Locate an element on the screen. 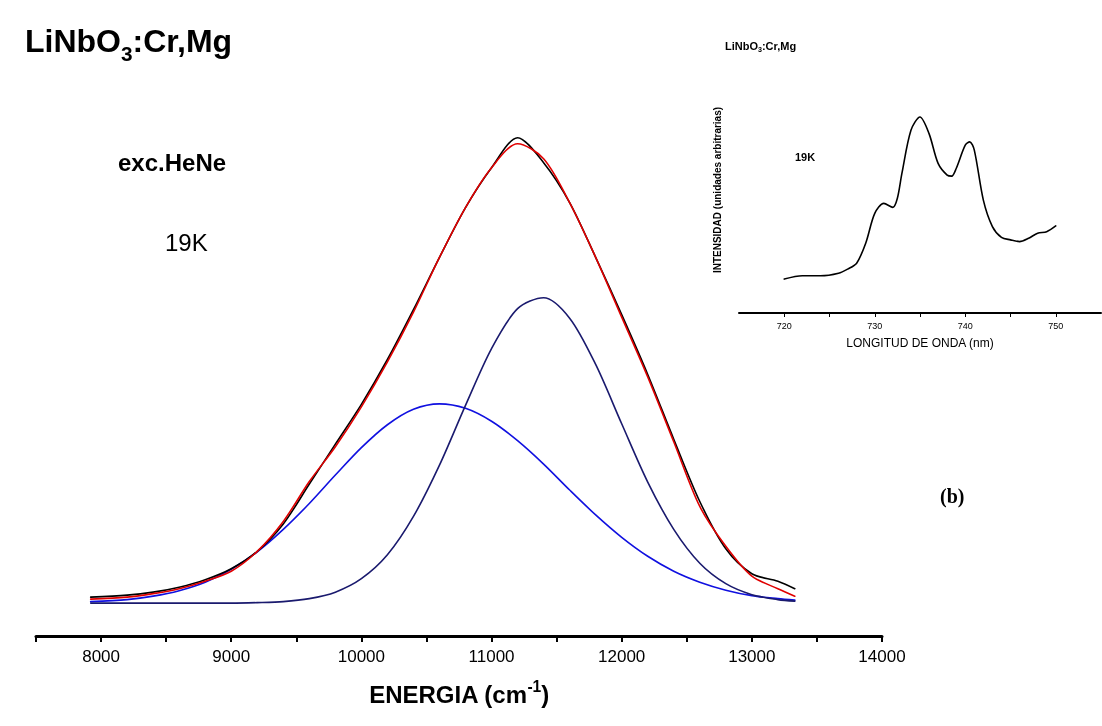  text: (b) is located at coordinates (952, 496).